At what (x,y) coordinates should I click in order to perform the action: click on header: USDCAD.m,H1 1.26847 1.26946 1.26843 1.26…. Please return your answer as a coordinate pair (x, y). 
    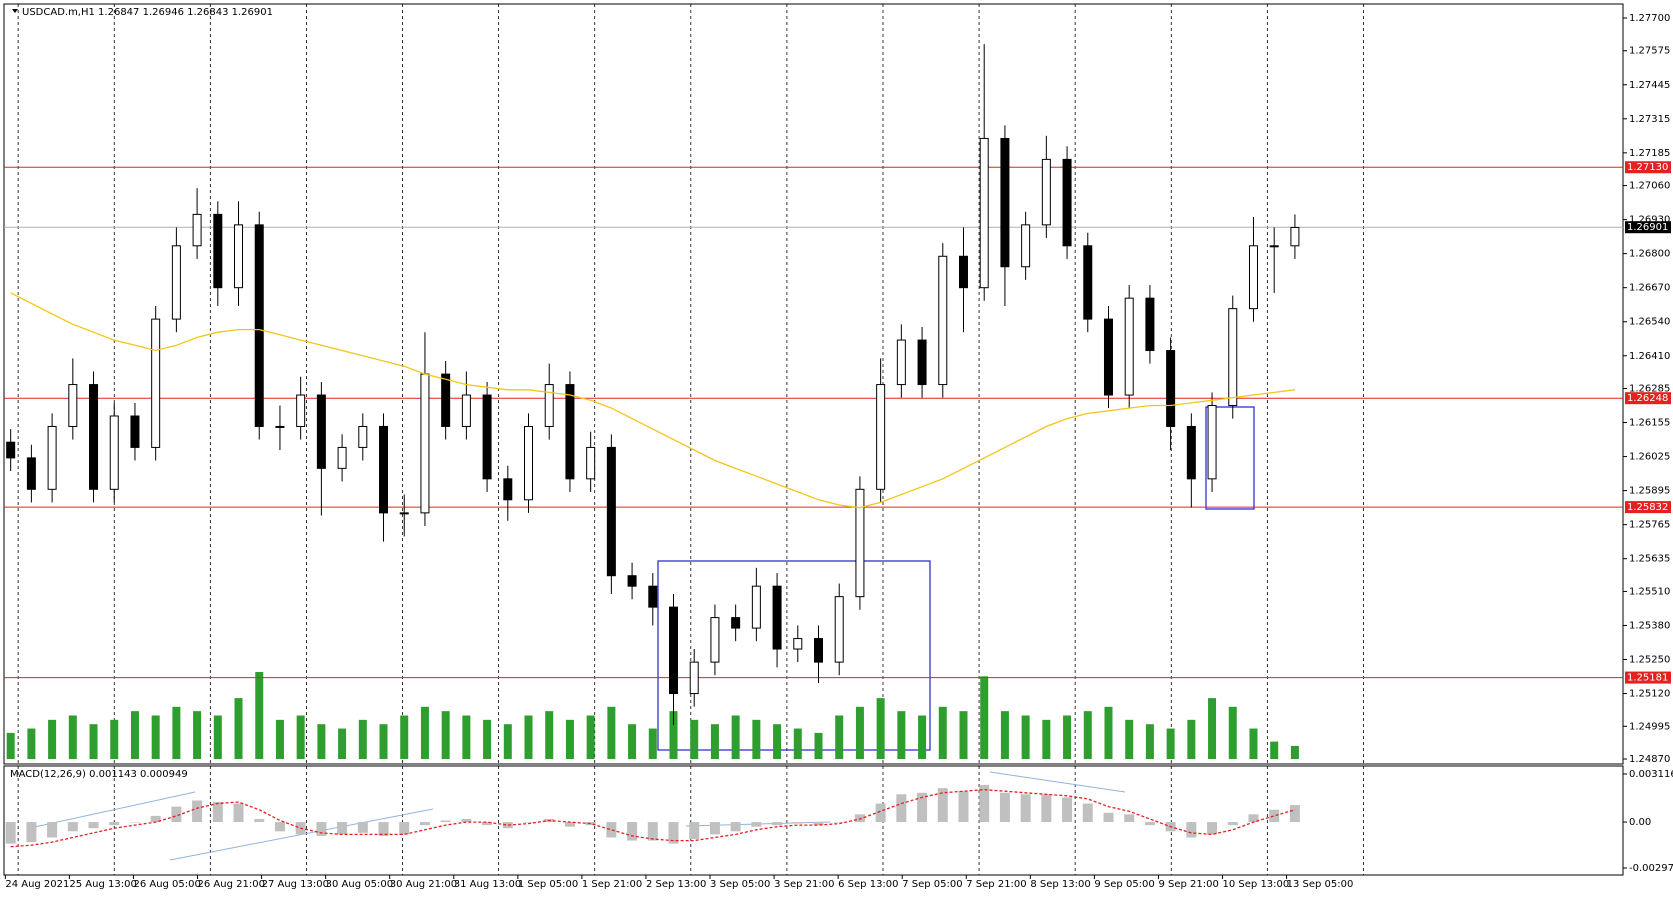
    Looking at the image, I should click on (147, 12).